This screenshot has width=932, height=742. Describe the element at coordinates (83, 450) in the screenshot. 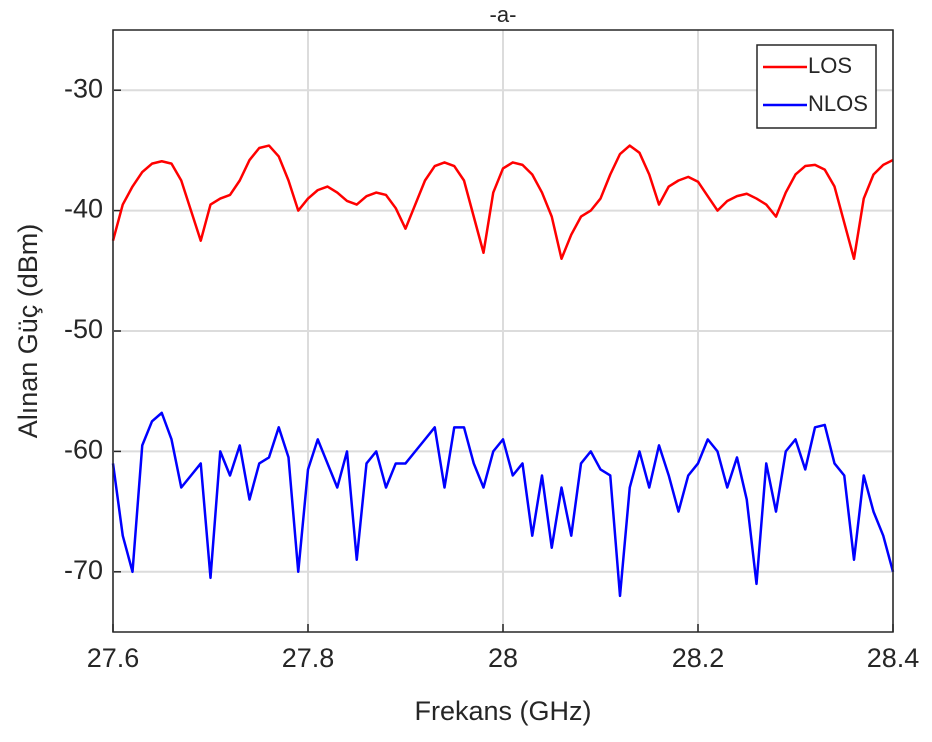

I see `y-tick-label: -60` at that location.